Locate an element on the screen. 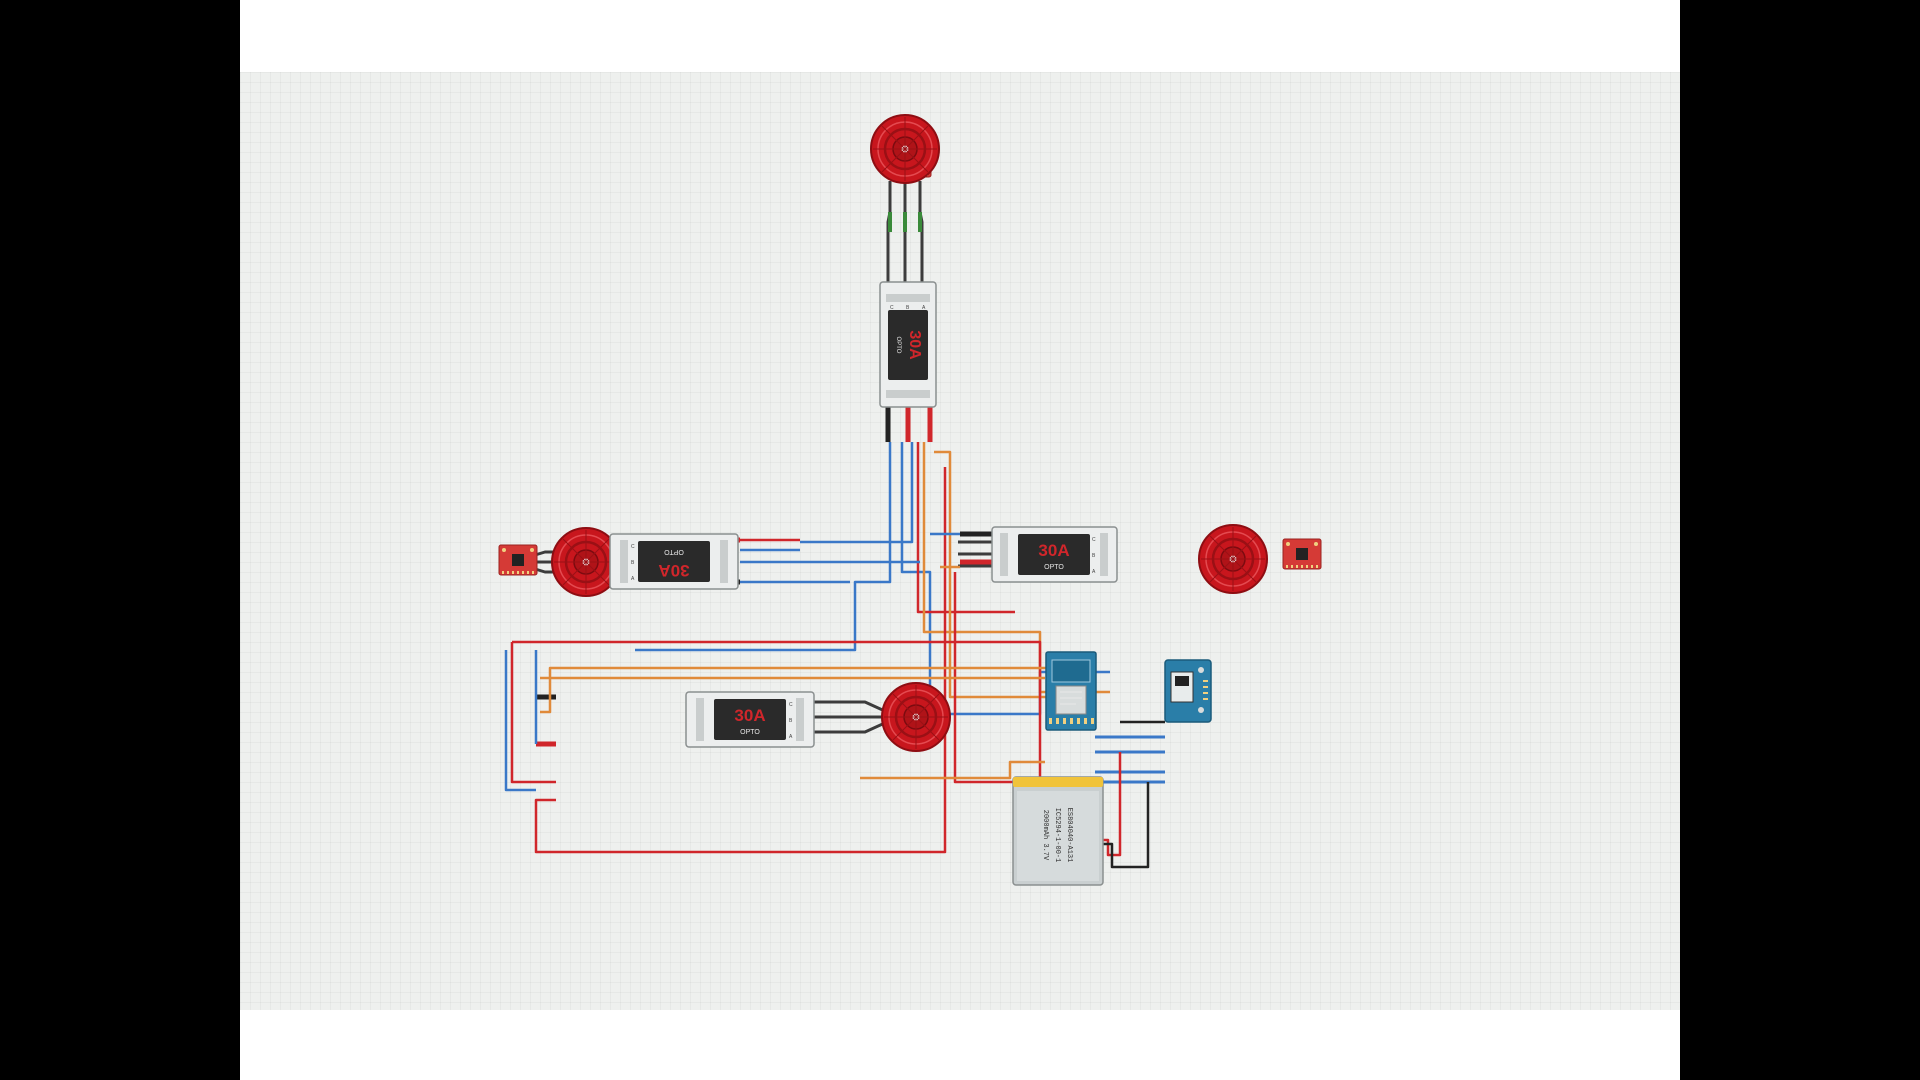 The width and height of the screenshot is (1920, 1080). esc-right: 30A OPTO C B A is located at coordinates (1054, 554).